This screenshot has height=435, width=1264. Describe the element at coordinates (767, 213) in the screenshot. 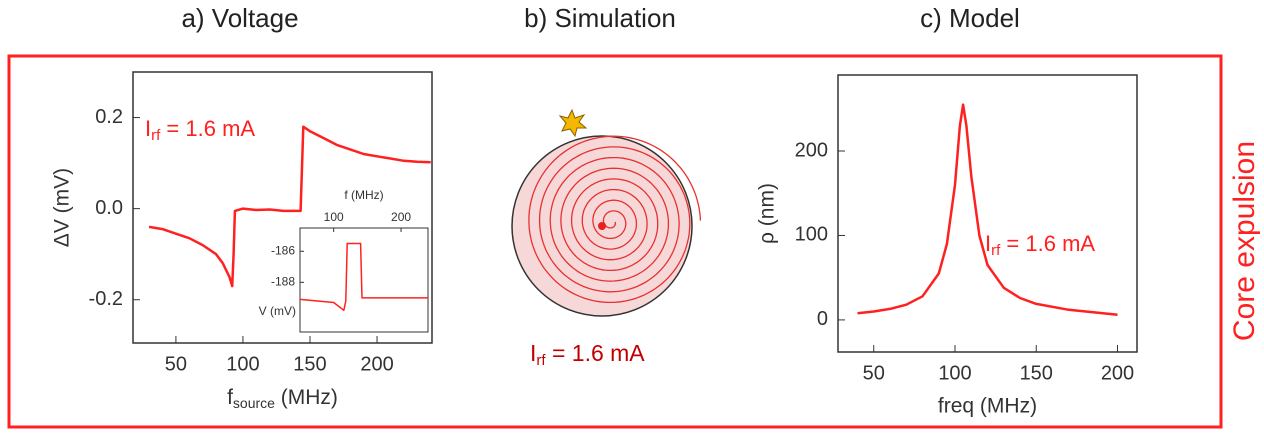

I see `y-axis-label: ρ (nm)` at that location.